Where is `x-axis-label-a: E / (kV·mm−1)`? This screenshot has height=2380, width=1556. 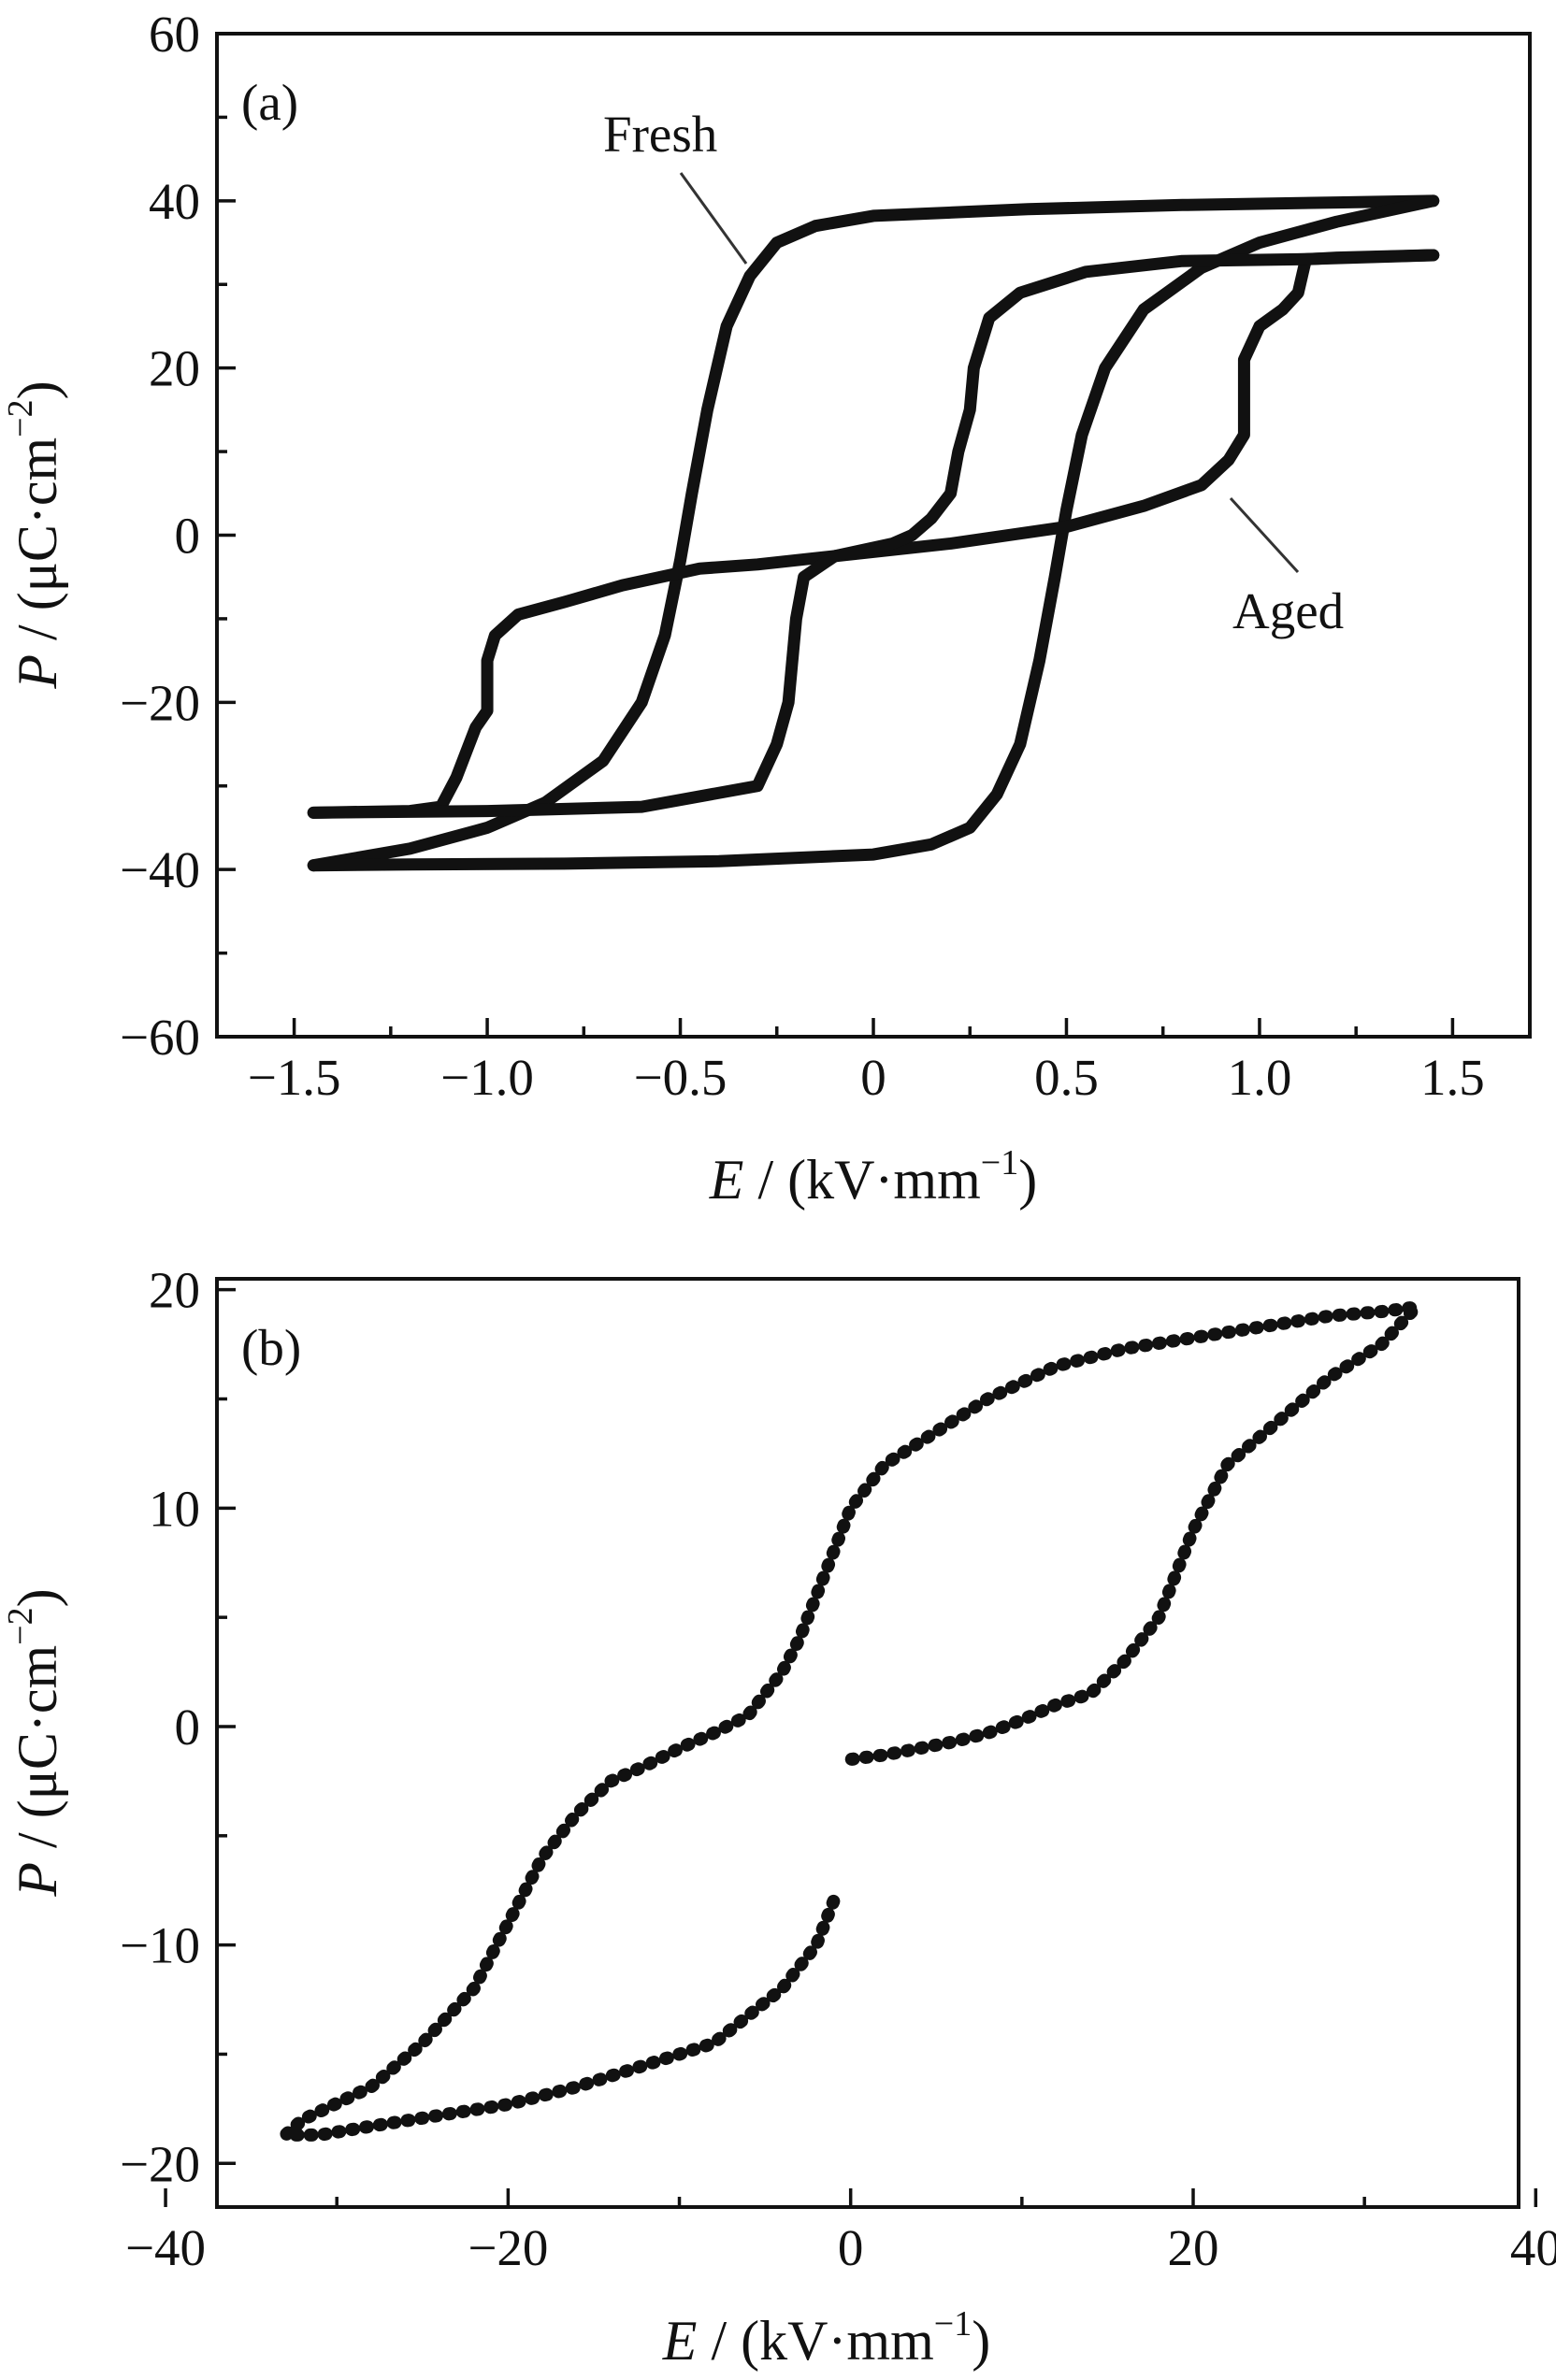 x-axis-label-a: E / (kV·mm−1) is located at coordinates (873, 1177).